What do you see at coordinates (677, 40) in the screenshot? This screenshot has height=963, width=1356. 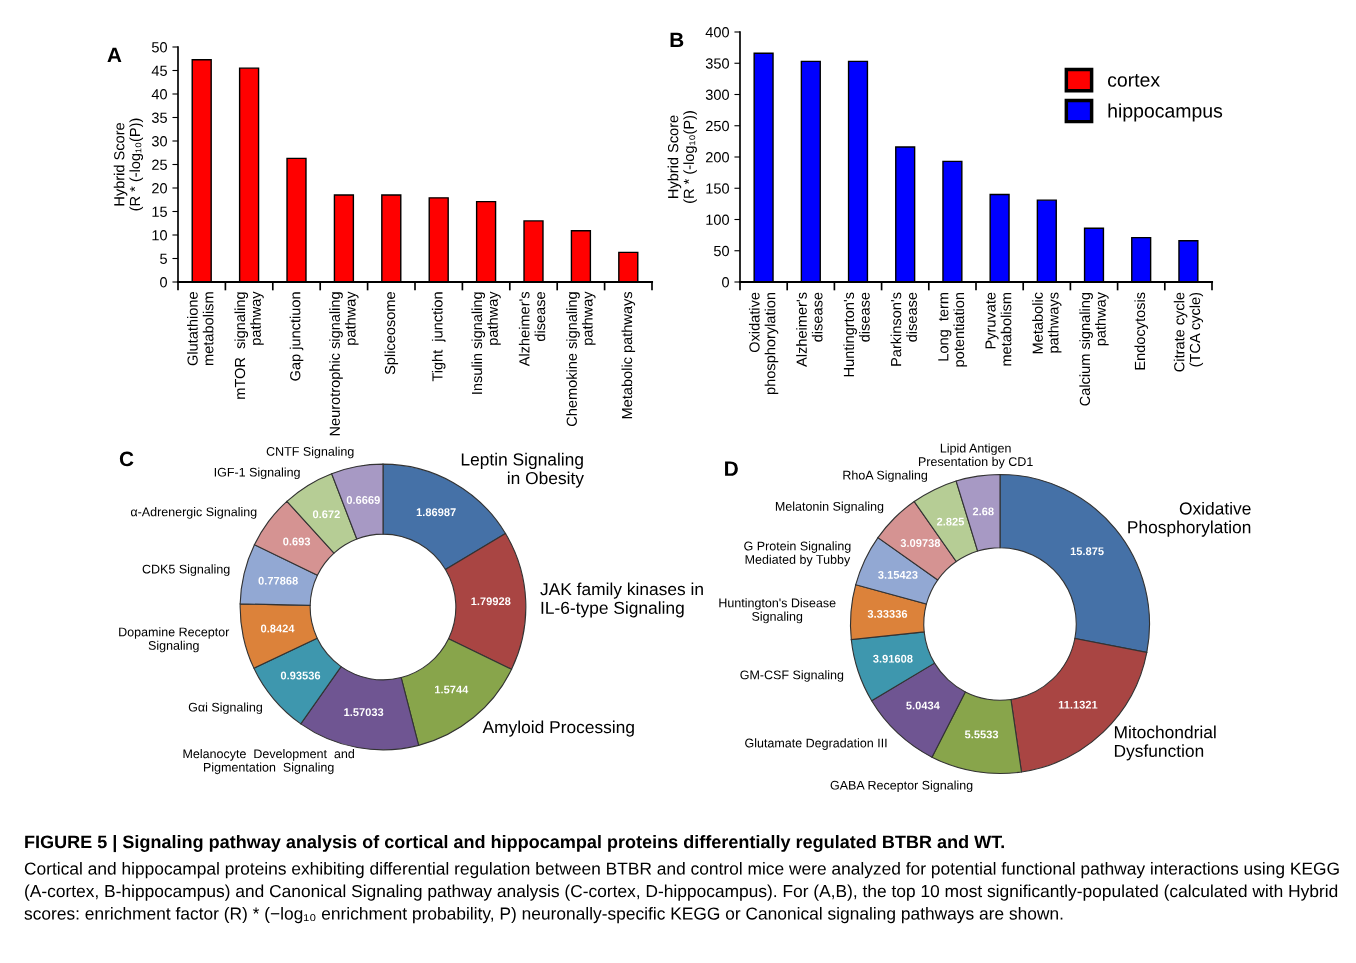 I see `chart-title: B` at bounding box center [677, 40].